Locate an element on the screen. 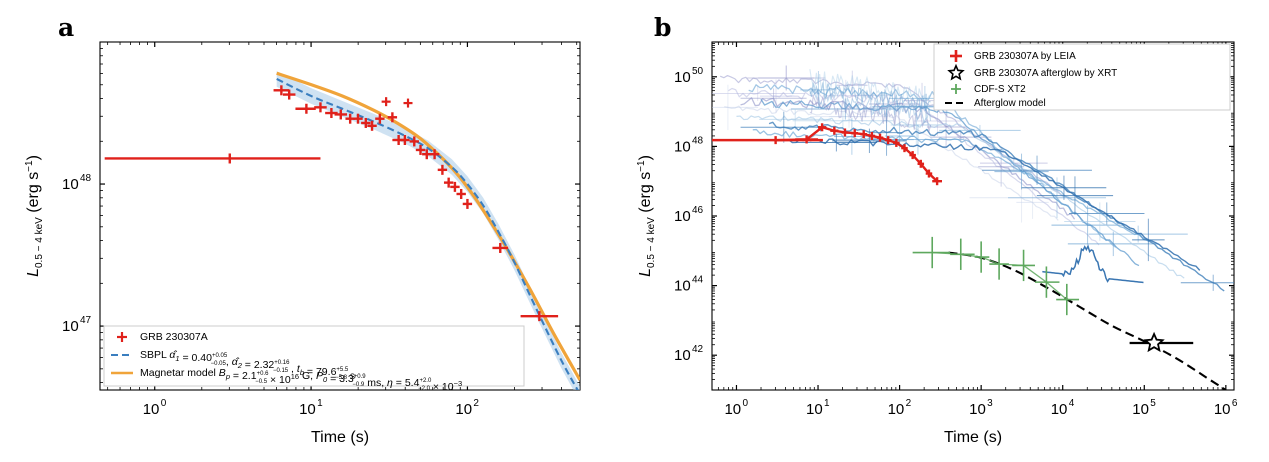  y-tick-label: 10 46 is located at coordinates (689, 215).